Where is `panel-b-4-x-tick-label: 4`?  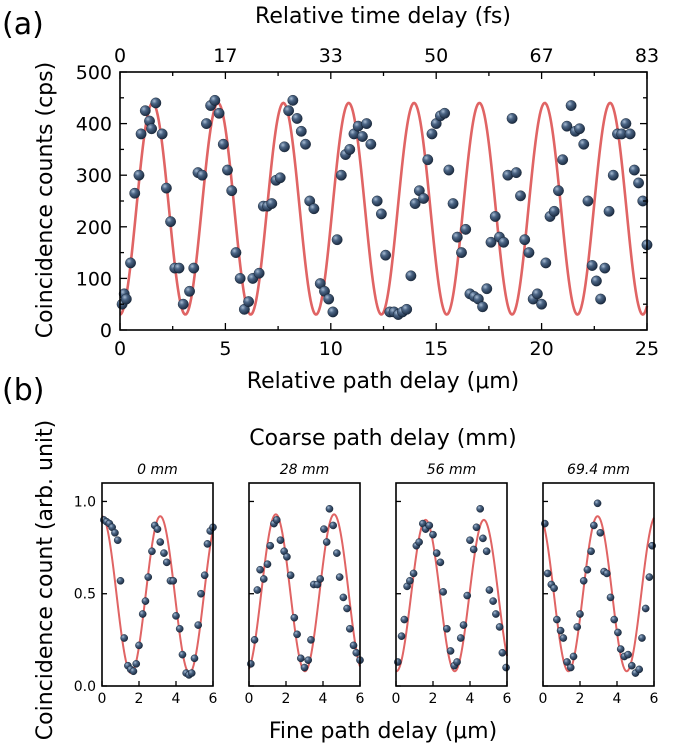
panel-b-4-x-tick-label: 4 is located at coordinates (617, 699).